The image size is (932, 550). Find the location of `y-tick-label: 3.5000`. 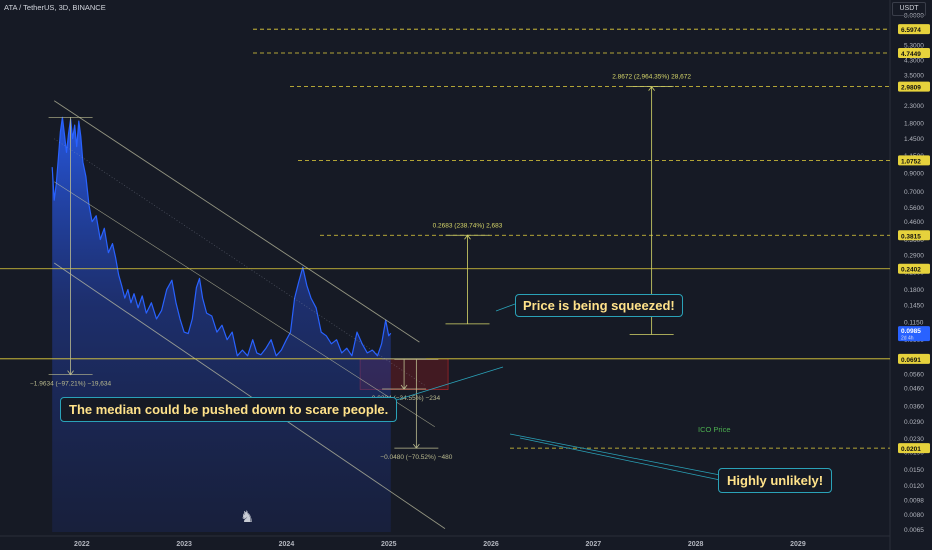

y-tick-label: 3.5000 is located at coordinates (914, 76).